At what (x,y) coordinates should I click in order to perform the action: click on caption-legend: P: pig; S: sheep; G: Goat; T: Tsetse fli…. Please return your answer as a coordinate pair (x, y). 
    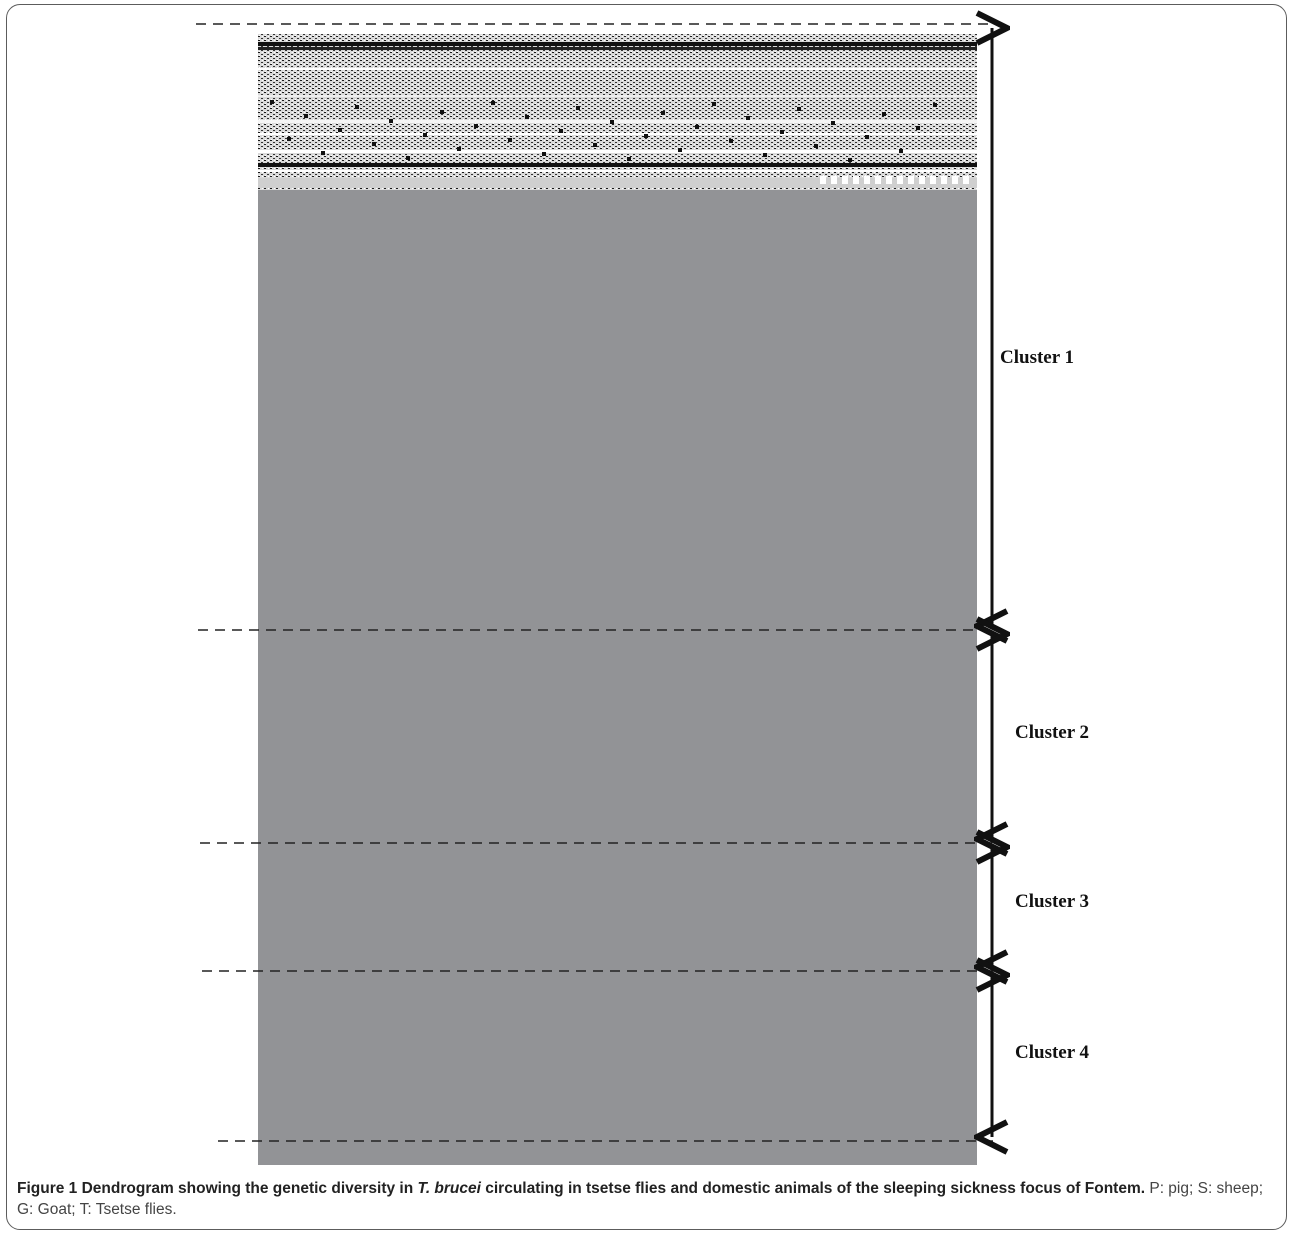
    Looking at the image, I should click on (640, 1199).